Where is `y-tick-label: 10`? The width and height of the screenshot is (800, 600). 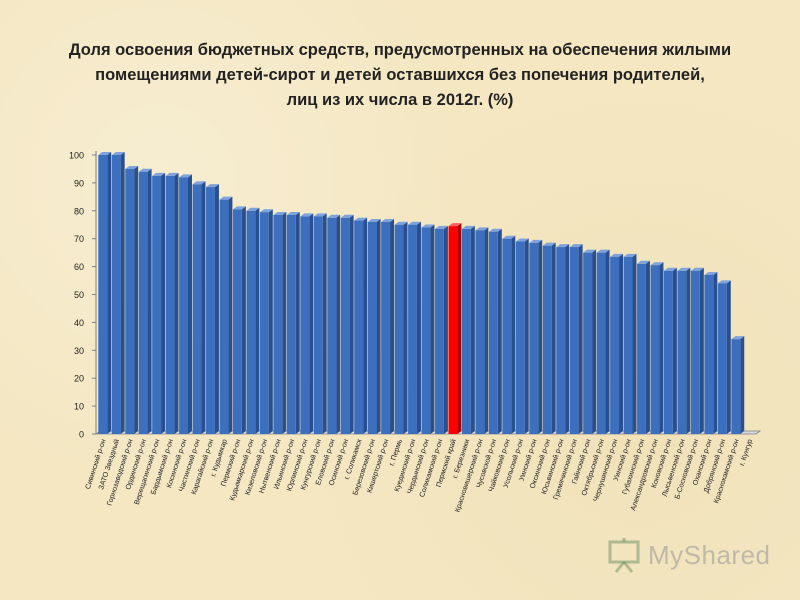 y-tick-label: 10 is located at coordinates (79, 407).